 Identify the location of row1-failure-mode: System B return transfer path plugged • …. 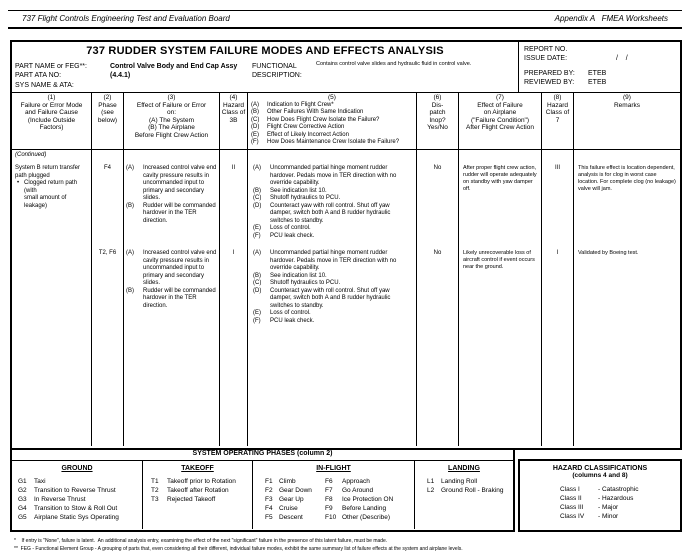
(48, 187).